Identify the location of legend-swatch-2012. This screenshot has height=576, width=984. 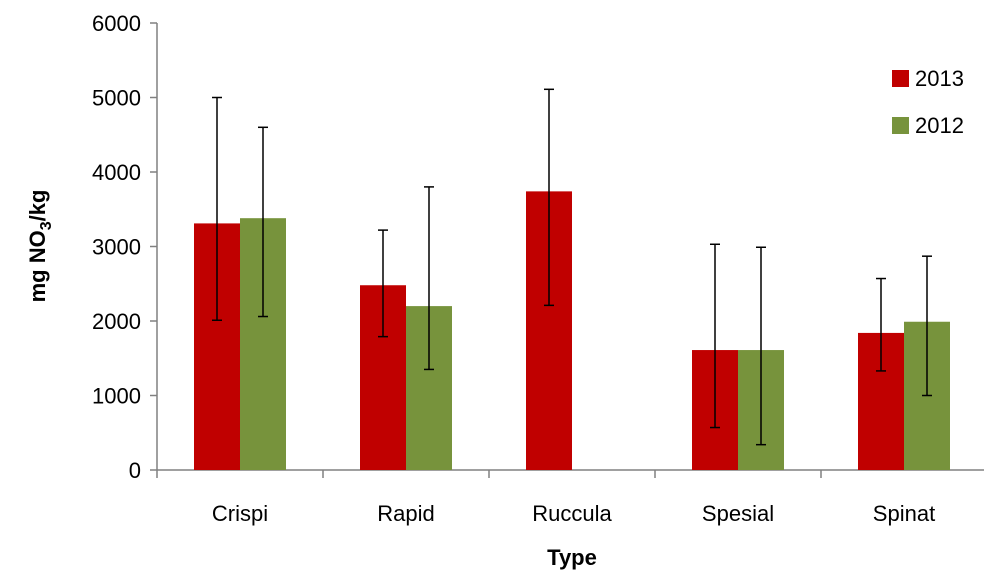
(900, 125).